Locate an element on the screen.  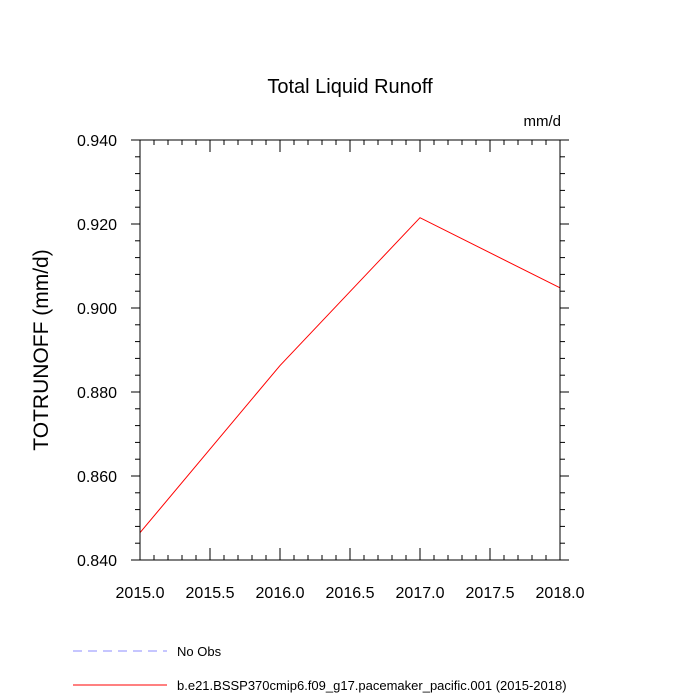
x-tick-label: 2015.0 is located at coordinates (140, 593).